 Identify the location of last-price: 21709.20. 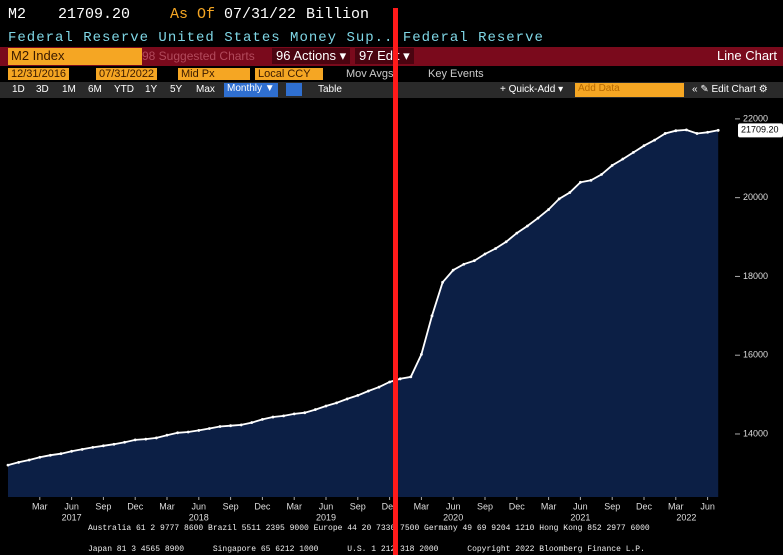
(94, 14).